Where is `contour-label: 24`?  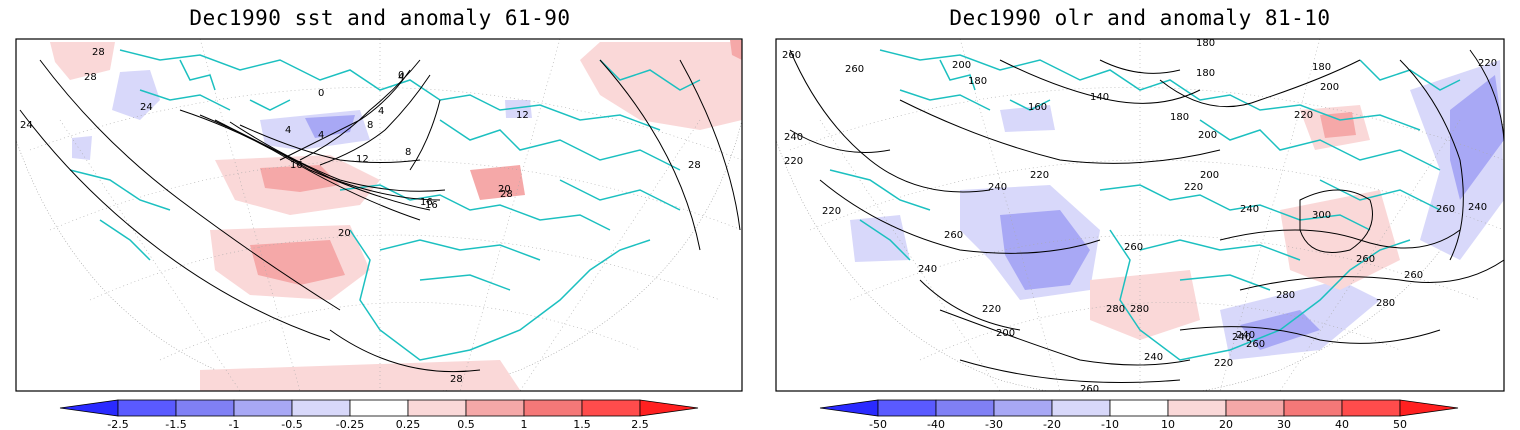
contour-label: 24 is located at coordinates (26, 125).